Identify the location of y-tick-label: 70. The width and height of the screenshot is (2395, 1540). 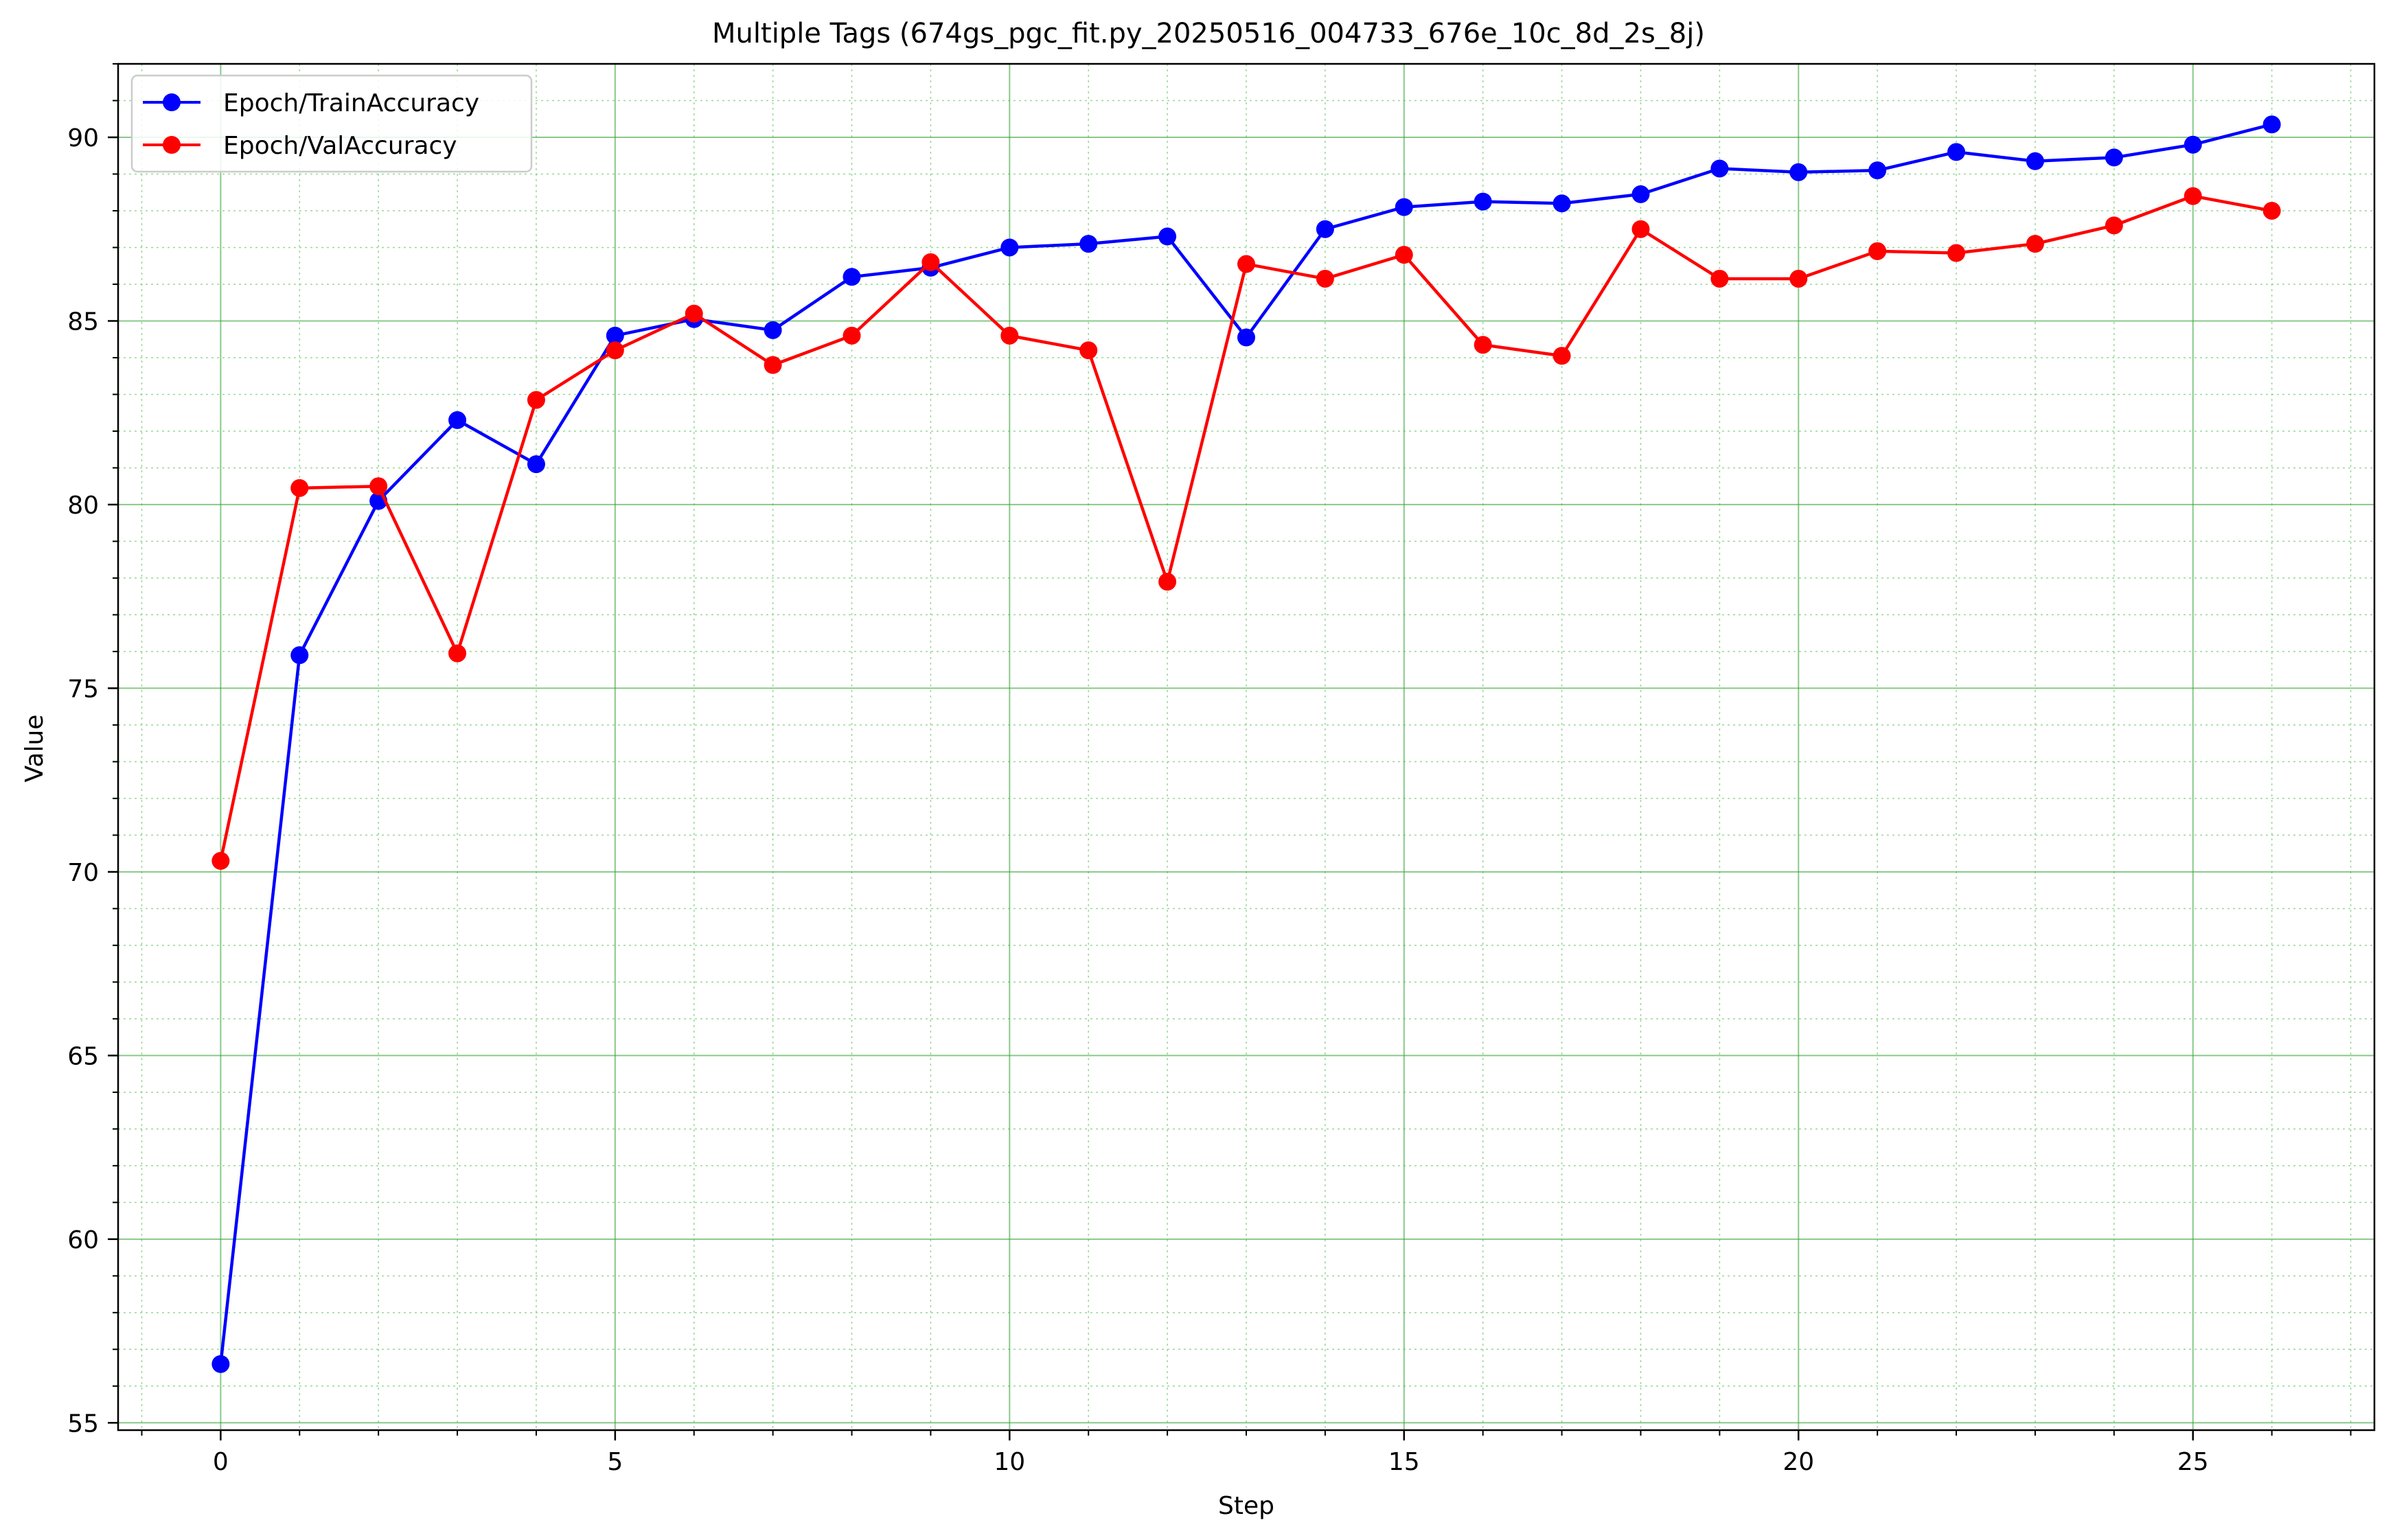
(83, 873).